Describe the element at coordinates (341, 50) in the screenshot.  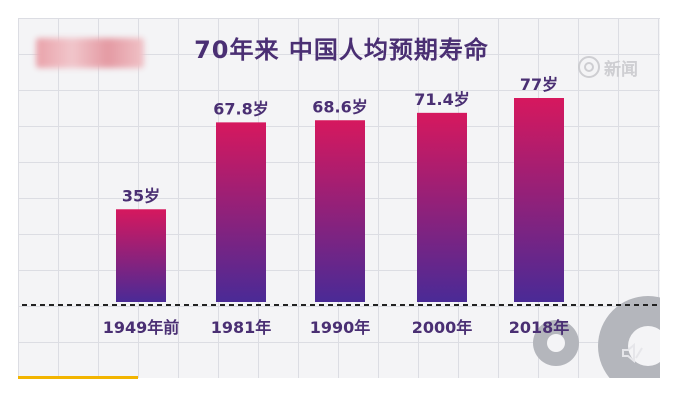
I see `chart-title: 70年来 中国人均预期寿命` at that location.